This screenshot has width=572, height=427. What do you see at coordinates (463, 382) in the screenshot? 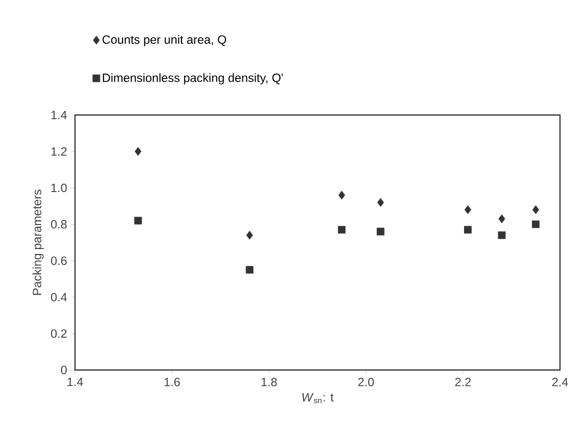
I see `x-tick-label: 2.2` at bounding box center [463, 382].